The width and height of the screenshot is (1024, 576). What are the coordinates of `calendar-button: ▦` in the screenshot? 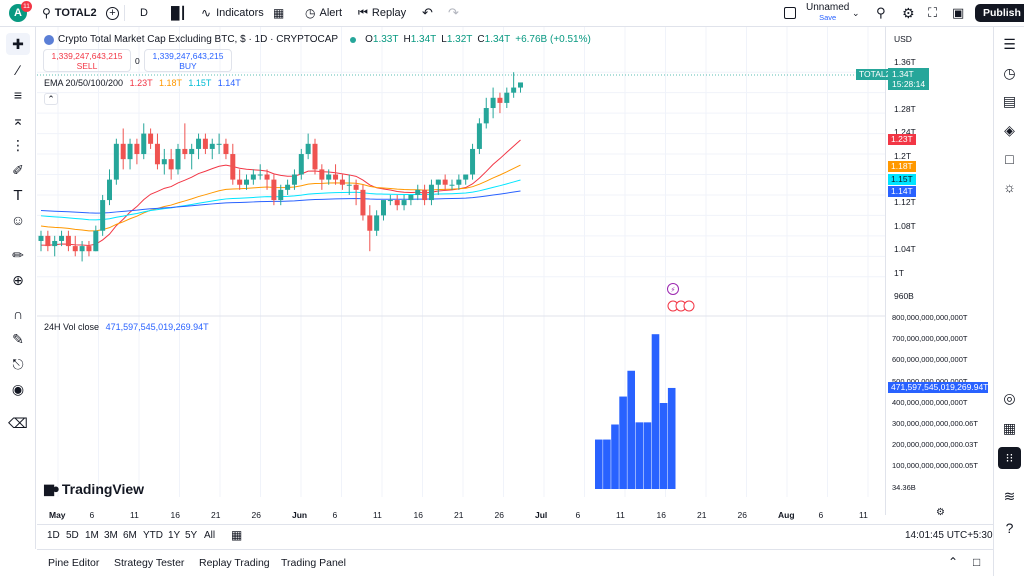 It's located at (1009, 428).